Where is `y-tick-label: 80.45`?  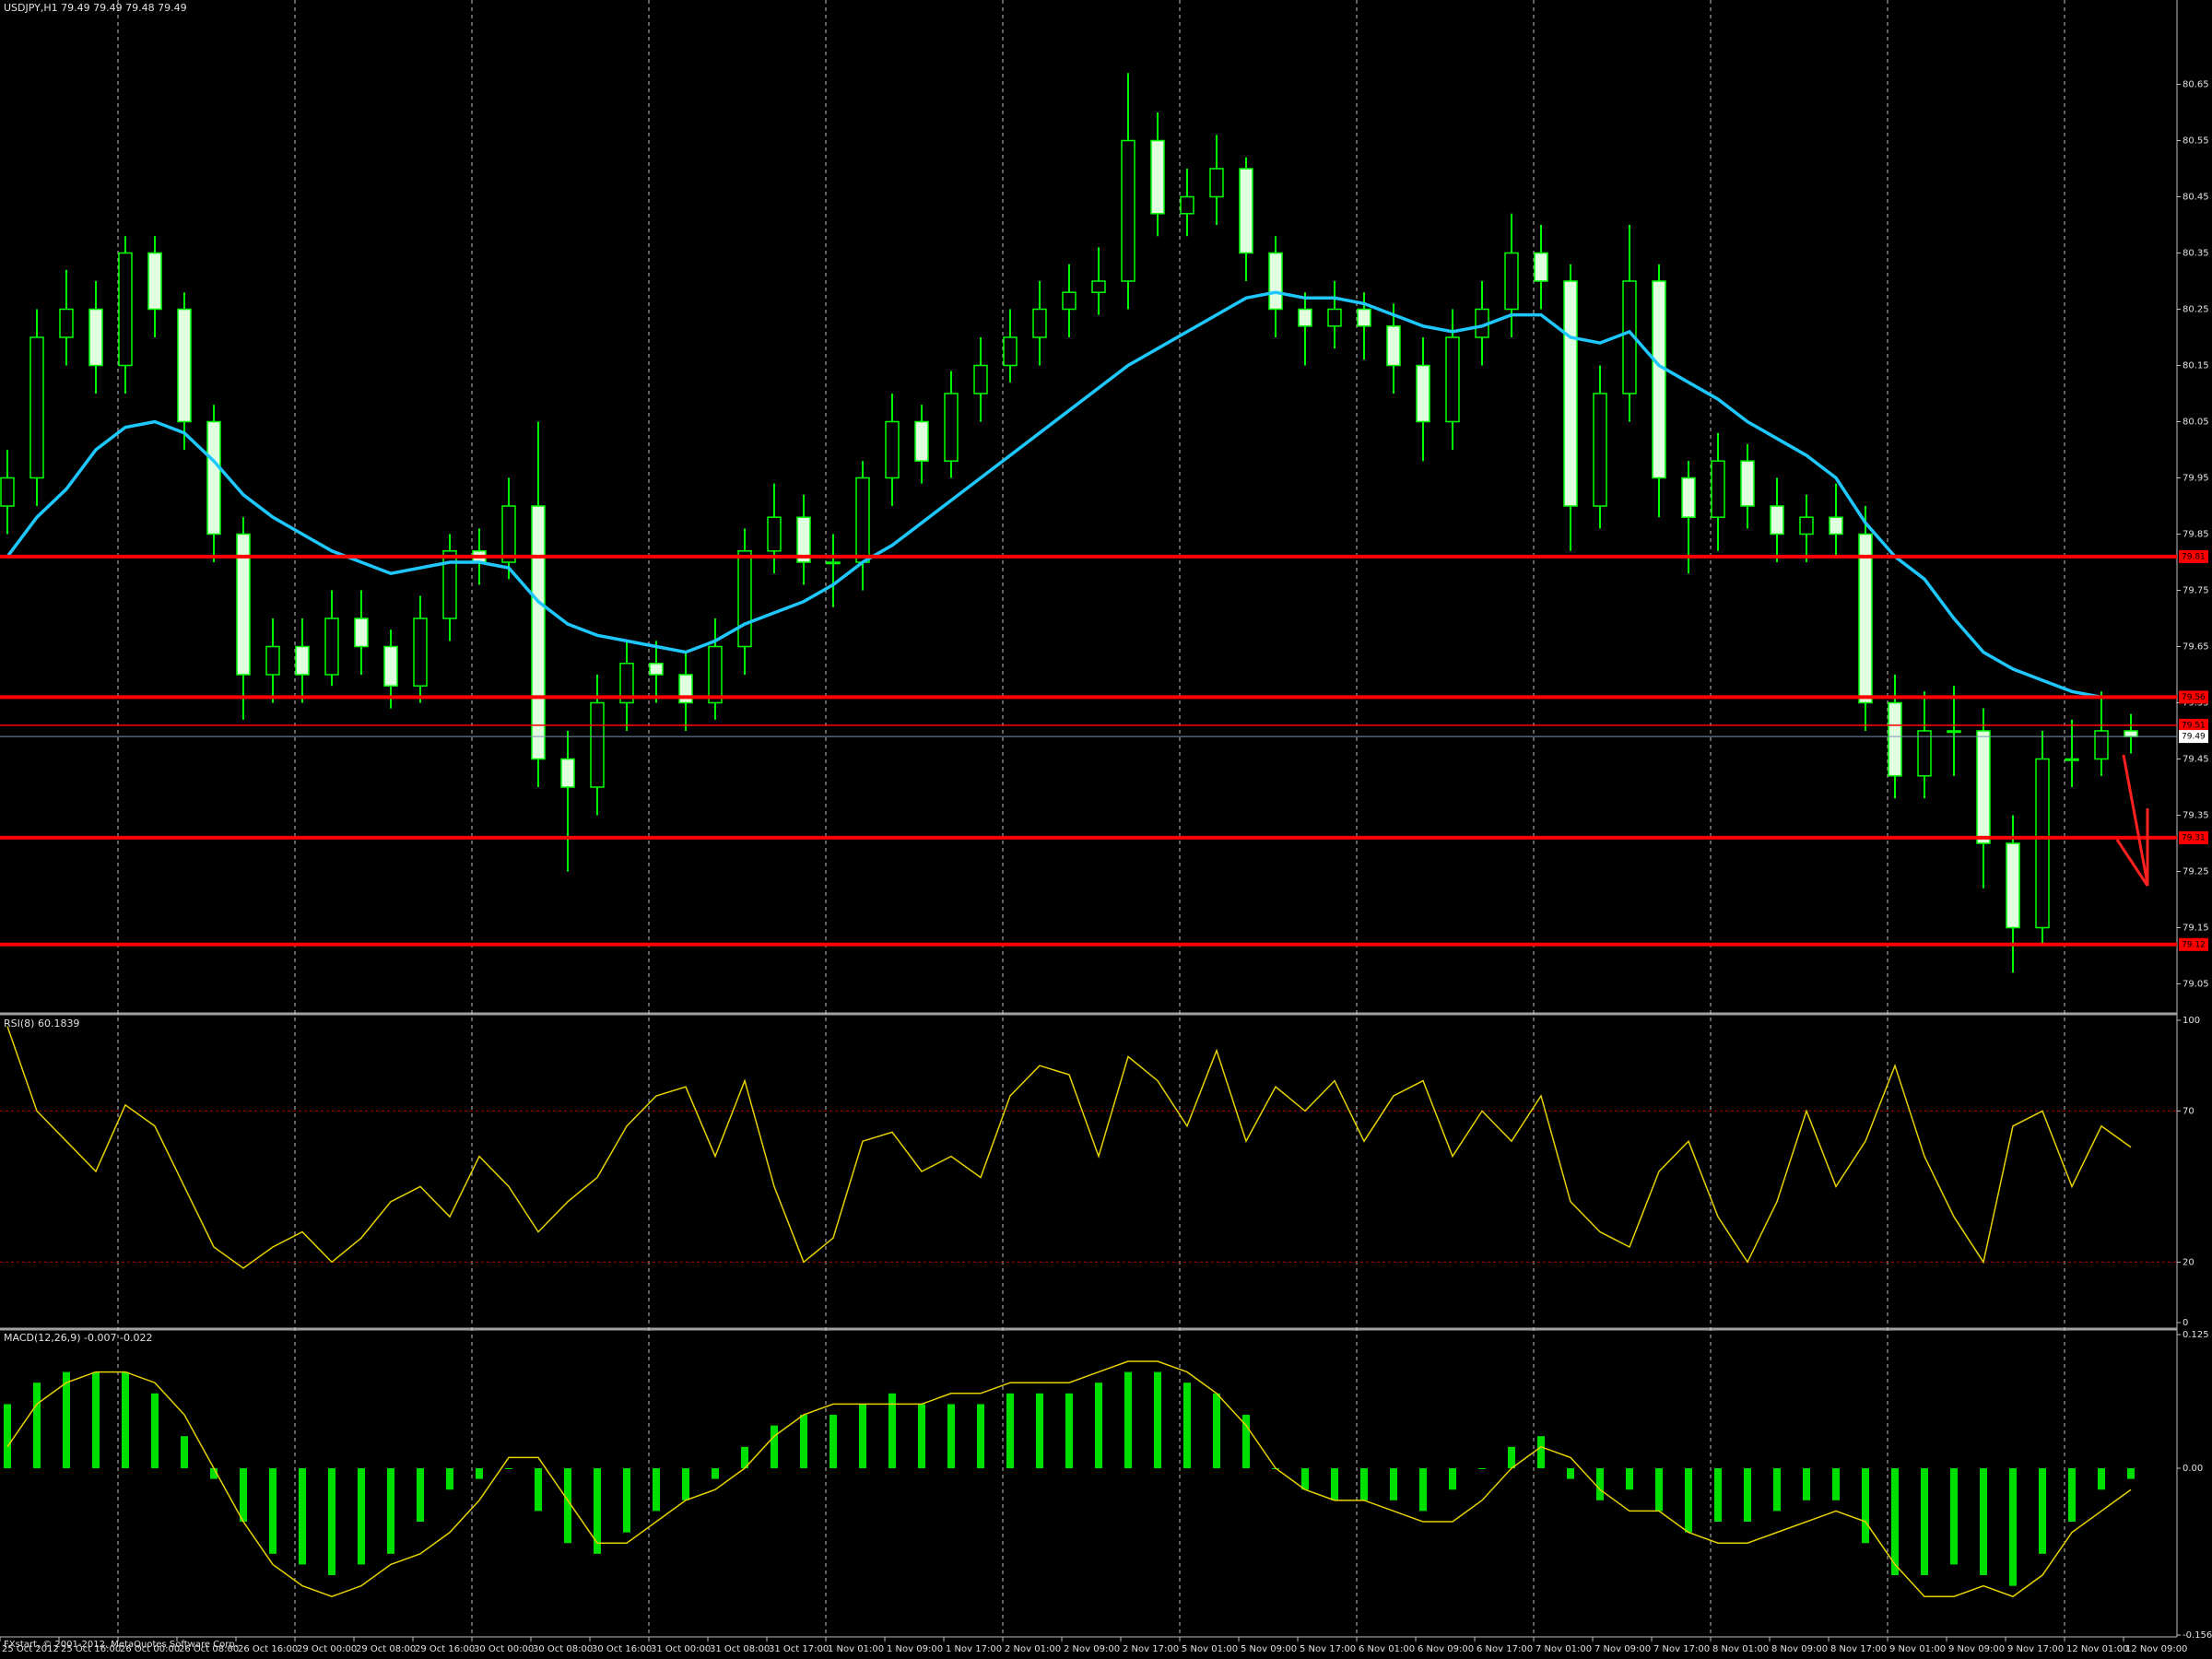 y-tick-label: 80.45 is located at coordinates (2196, 198).